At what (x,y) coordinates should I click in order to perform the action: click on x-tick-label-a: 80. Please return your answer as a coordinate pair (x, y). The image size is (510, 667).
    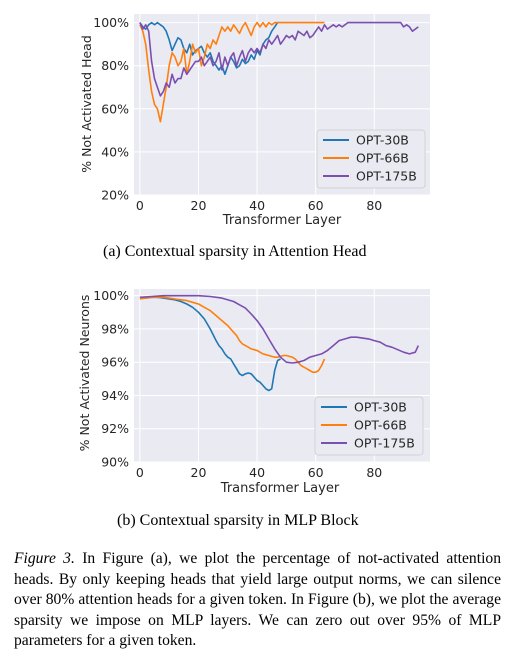
    Looking at the image, I should click on (374, 205).